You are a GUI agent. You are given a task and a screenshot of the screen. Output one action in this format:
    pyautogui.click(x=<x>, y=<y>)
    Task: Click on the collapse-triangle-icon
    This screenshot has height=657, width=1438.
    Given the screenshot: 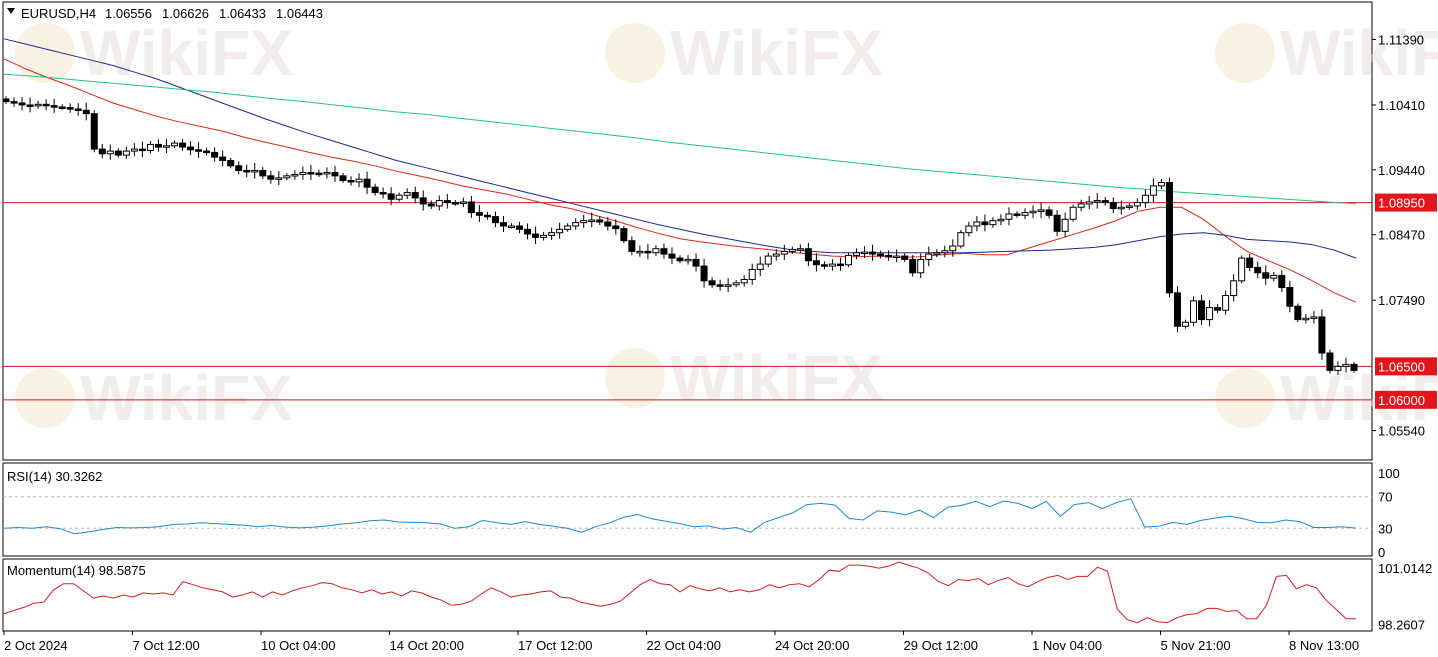 What is the action you would take?
    pyautogui.click(x=11, y=11)
    